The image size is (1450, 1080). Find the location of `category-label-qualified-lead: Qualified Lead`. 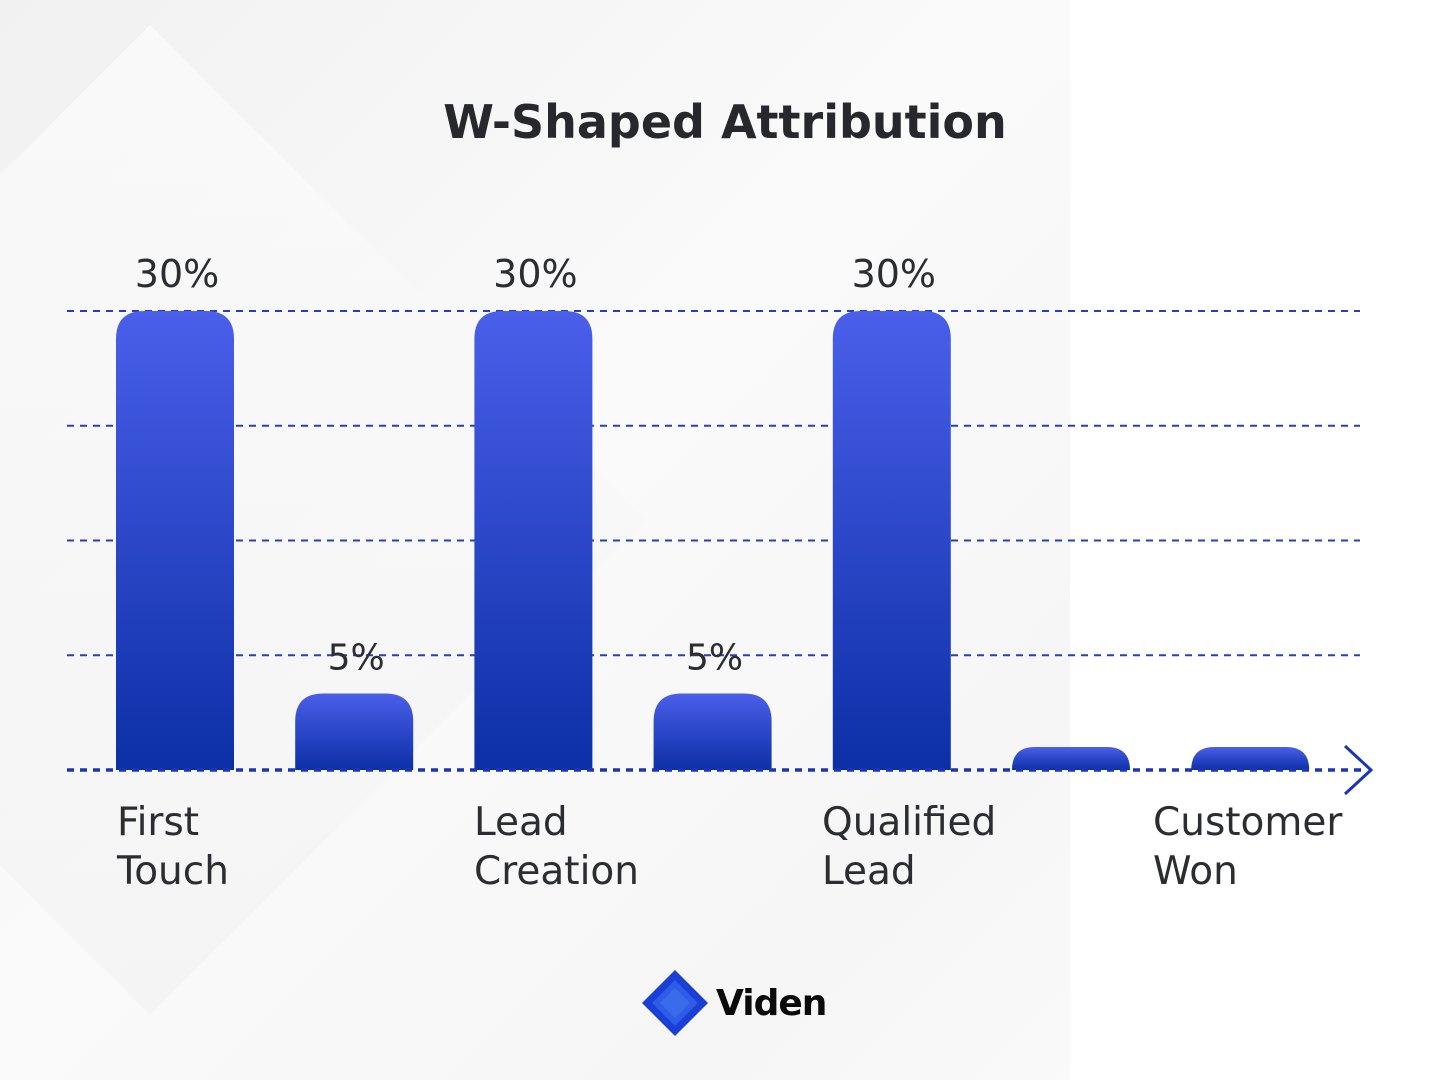

category-label-qualified-lead: Qualified Lead is located at coordinates (909, 847).